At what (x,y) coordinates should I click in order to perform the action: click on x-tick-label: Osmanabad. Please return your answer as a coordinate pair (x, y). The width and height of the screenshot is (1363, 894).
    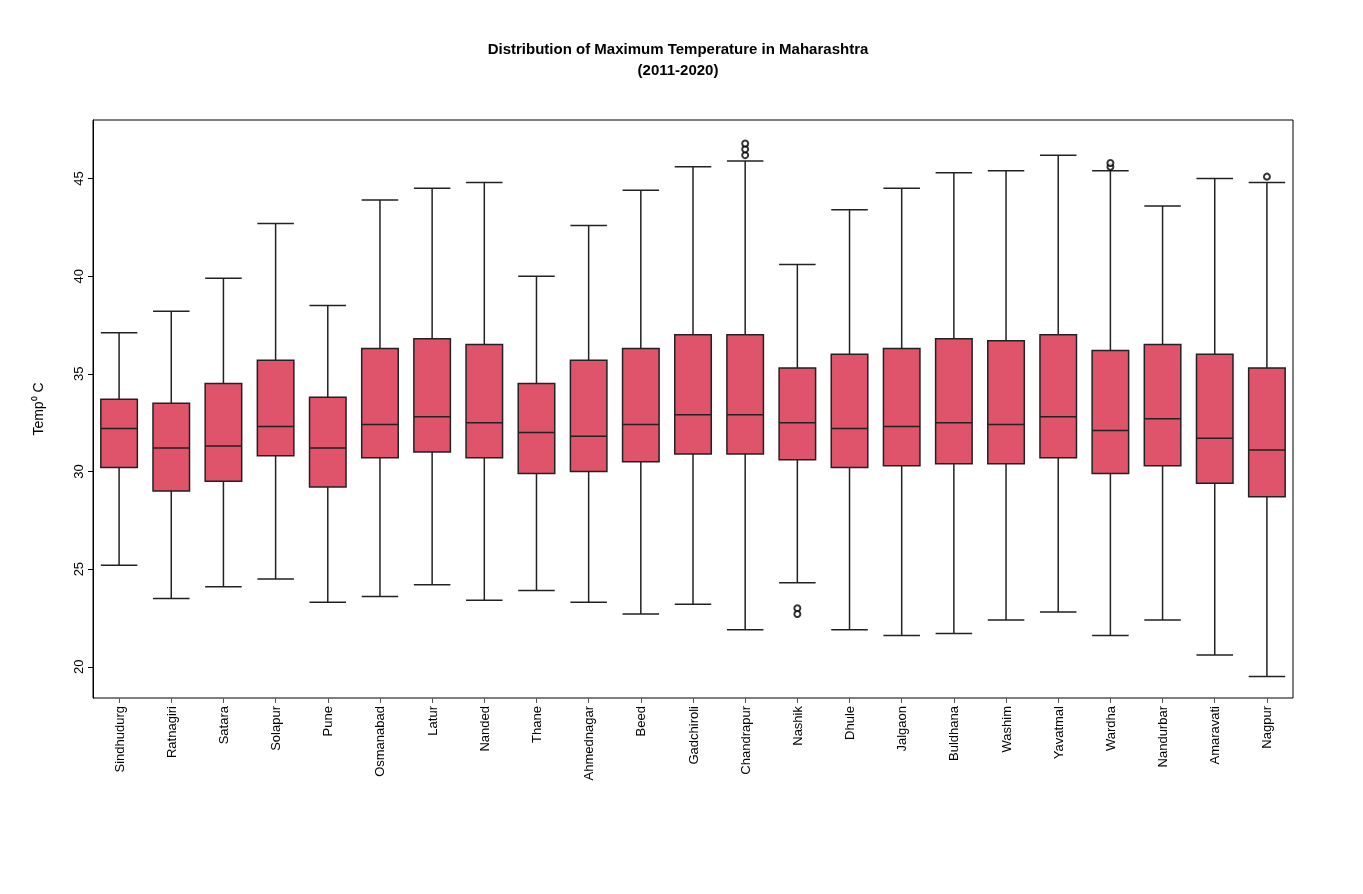
    Looking at the image, I should click on (380, 741).